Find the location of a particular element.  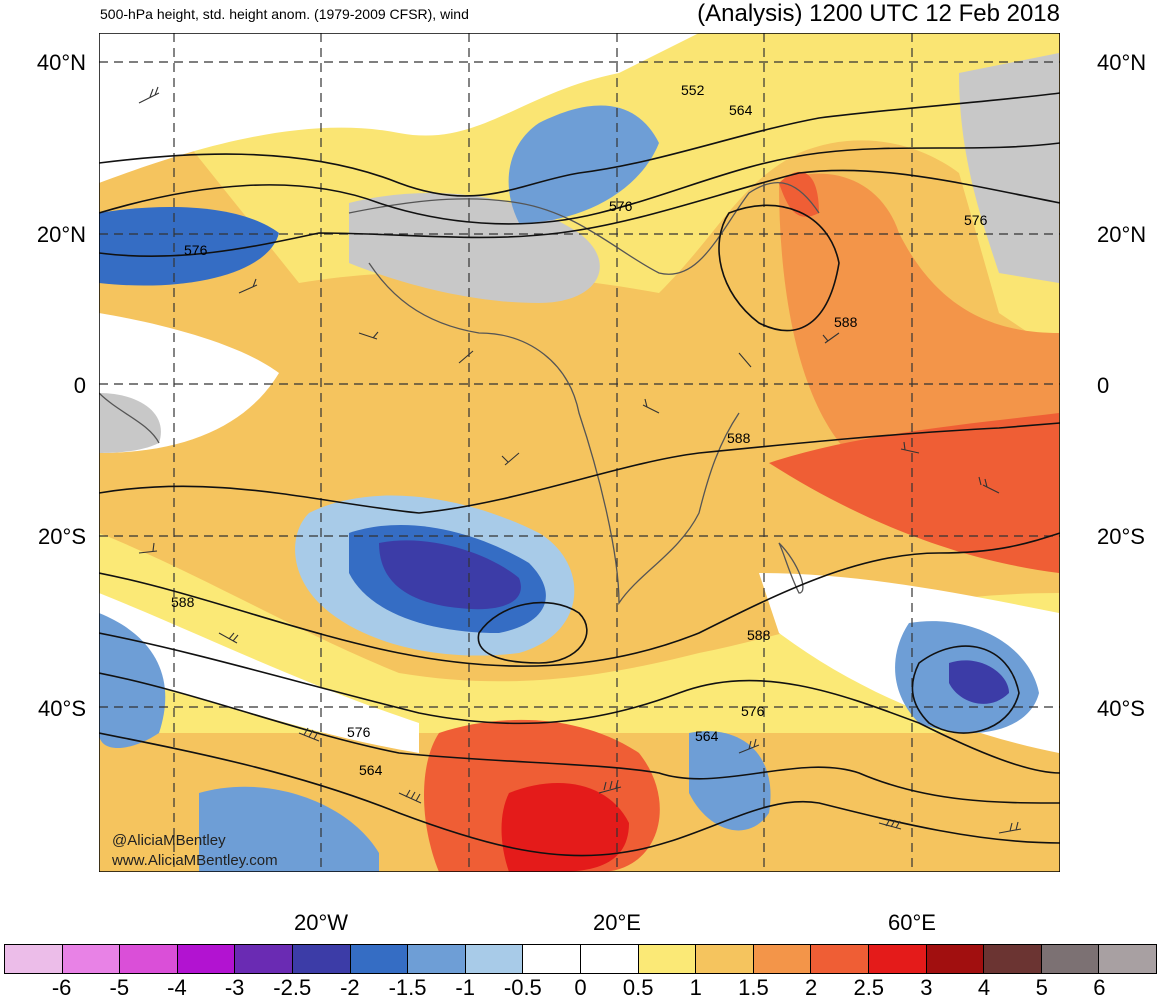

anomaly-zone-red-east is located at coordinates (914, 372).